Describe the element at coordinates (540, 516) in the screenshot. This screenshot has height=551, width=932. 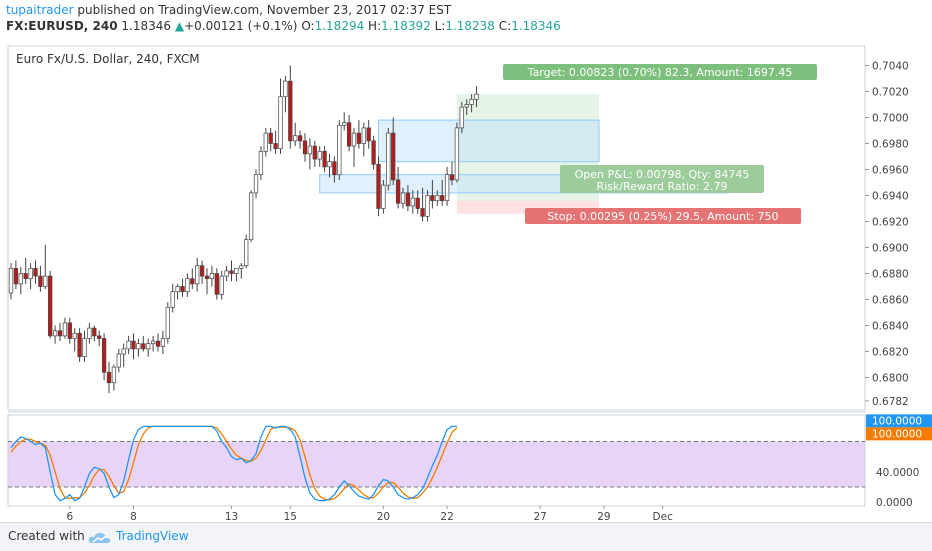
I see `time-tick-label: 27` at that location.